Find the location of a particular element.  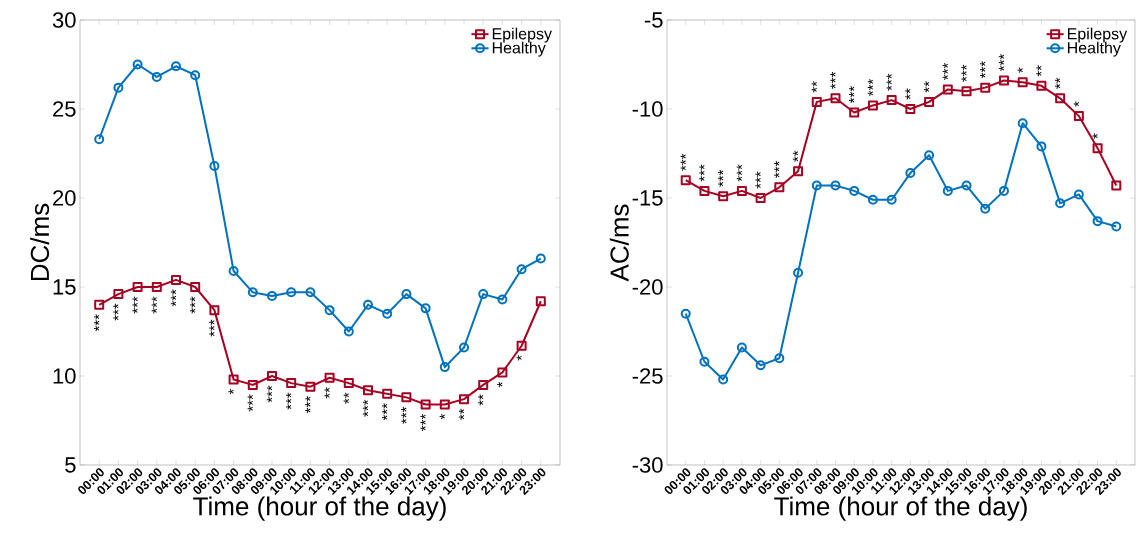

y-tick-label: -15 is located at coordinates (647, 198).